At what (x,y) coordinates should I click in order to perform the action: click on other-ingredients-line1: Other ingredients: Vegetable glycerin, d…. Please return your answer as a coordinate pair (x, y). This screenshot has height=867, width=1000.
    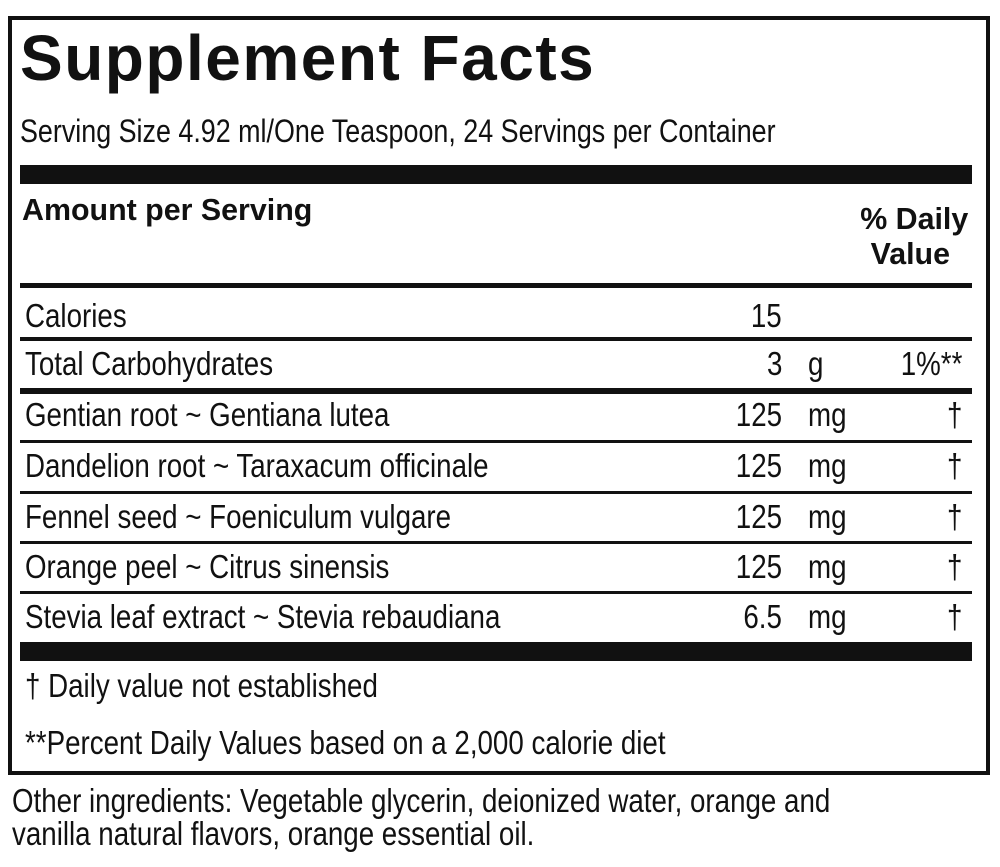
    Looking at the image, I should click on (421, 800).